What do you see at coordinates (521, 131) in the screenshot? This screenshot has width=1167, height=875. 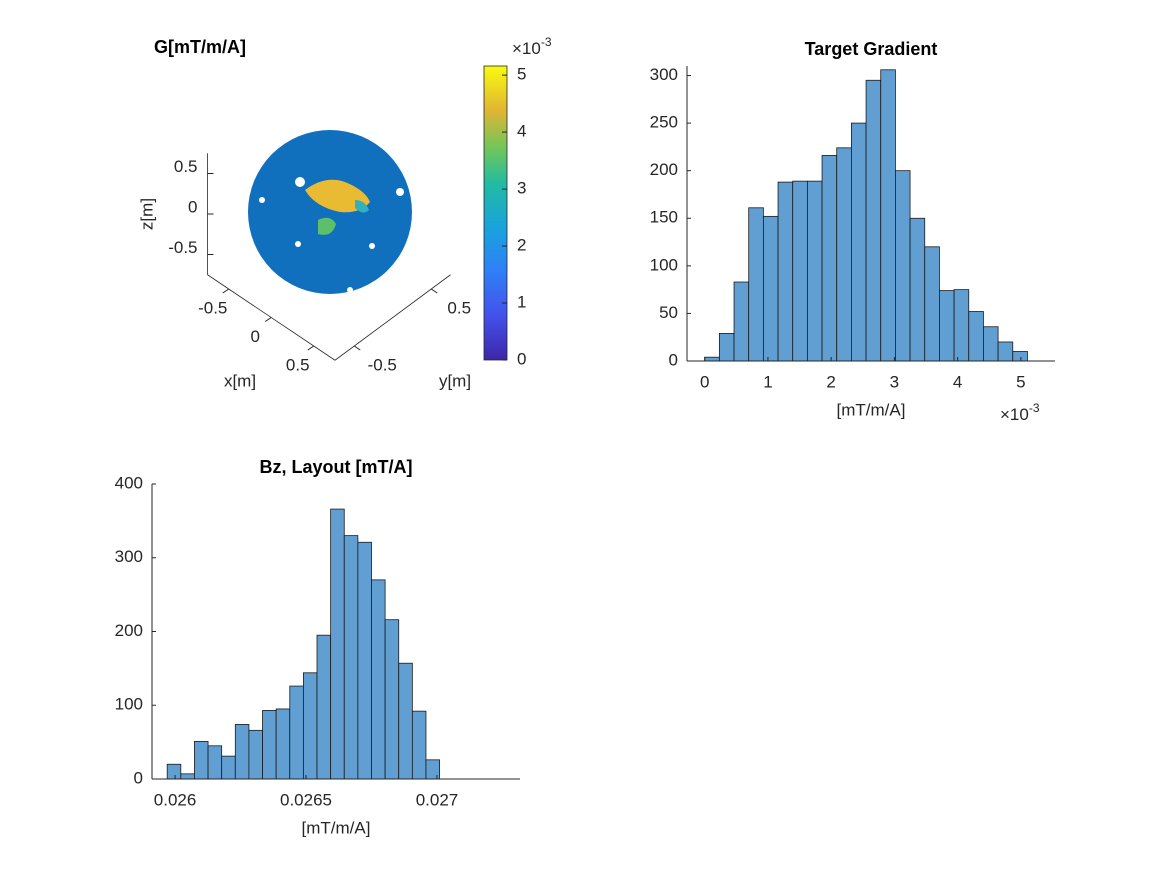 I see `colorbar-tick-label: 4` at bounding box center [521, 131].